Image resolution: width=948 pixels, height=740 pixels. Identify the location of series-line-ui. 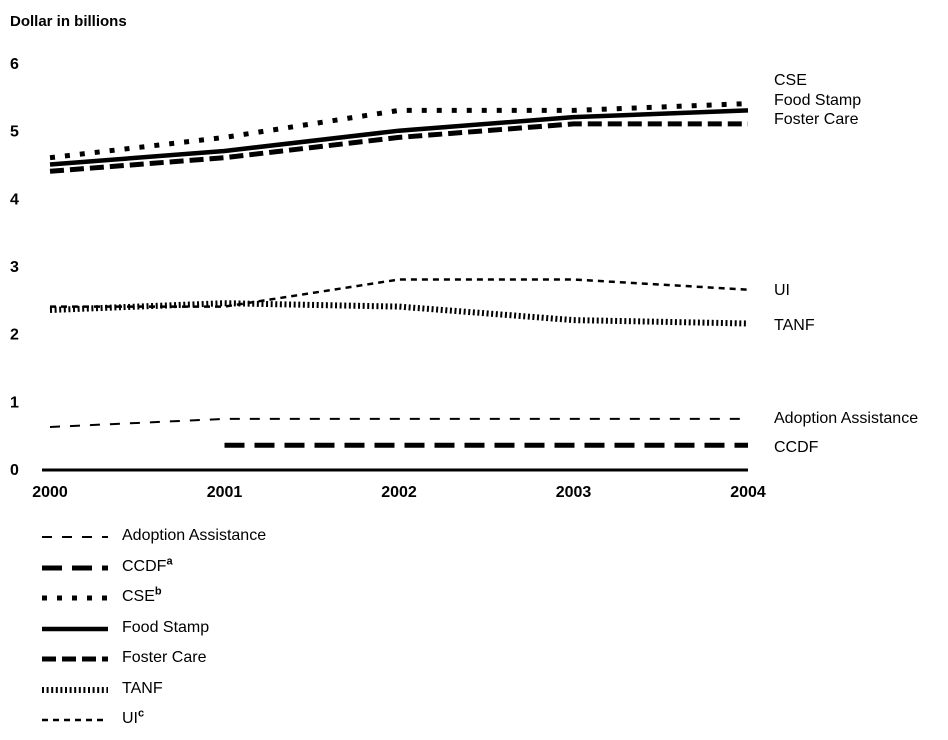
(399, 293).